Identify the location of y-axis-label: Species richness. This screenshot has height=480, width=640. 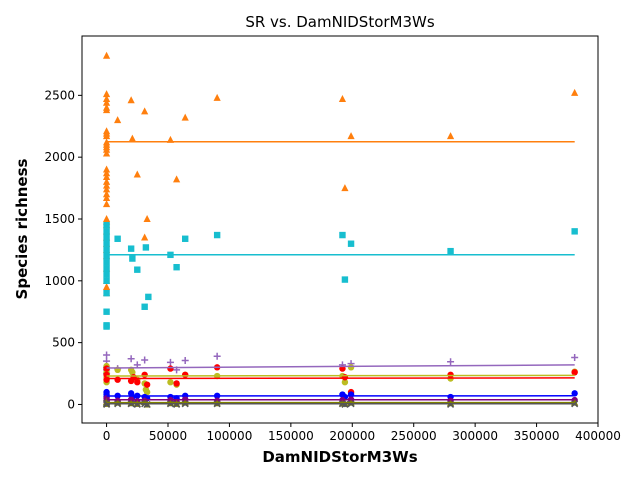
(22, 228).